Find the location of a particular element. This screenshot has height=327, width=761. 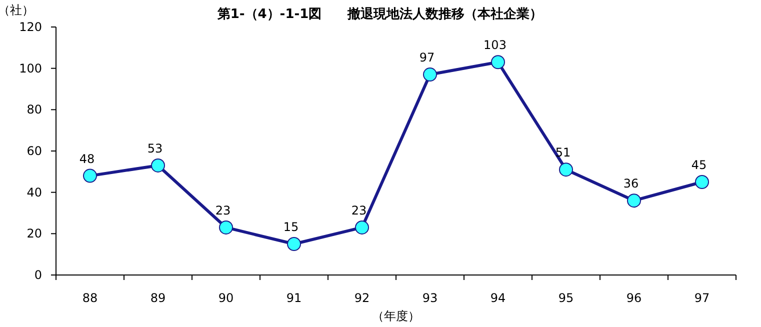

data-label: 51 is located at coordinates (563, 153).